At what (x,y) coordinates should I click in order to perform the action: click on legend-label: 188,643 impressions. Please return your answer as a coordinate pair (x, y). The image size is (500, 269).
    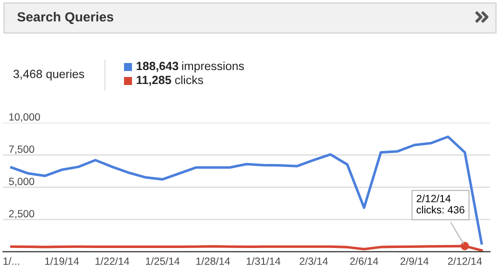
    Looking at the image, I should click on (190, 67).